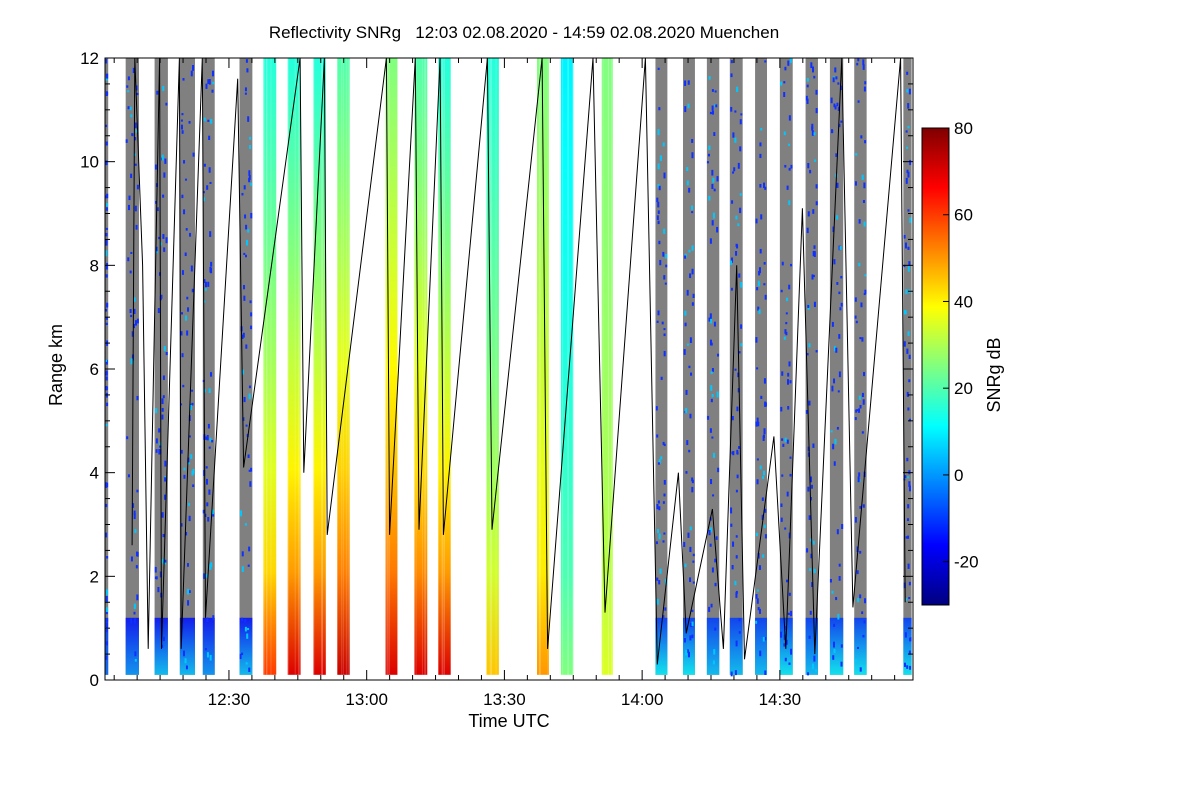 The image size is (1200, 800). What do you see at coordinates (56, 365) in the screenshot?
I see `y-axis-label: Range km` at bounding box center [56, 365].